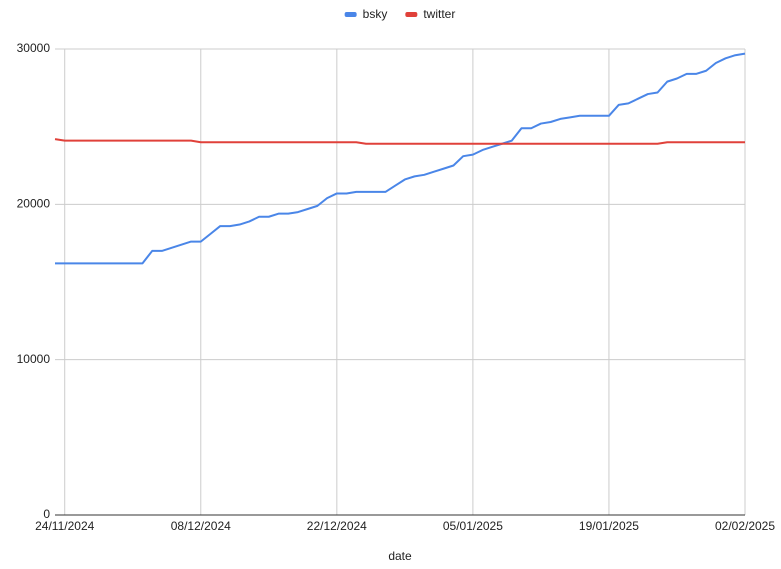 The width and height of the screenshot is (781, 569). What do you see at coordinates (34, 359) in the screenshot?
I see `y-tick-label: 10000` at bounding box center [34, 359].